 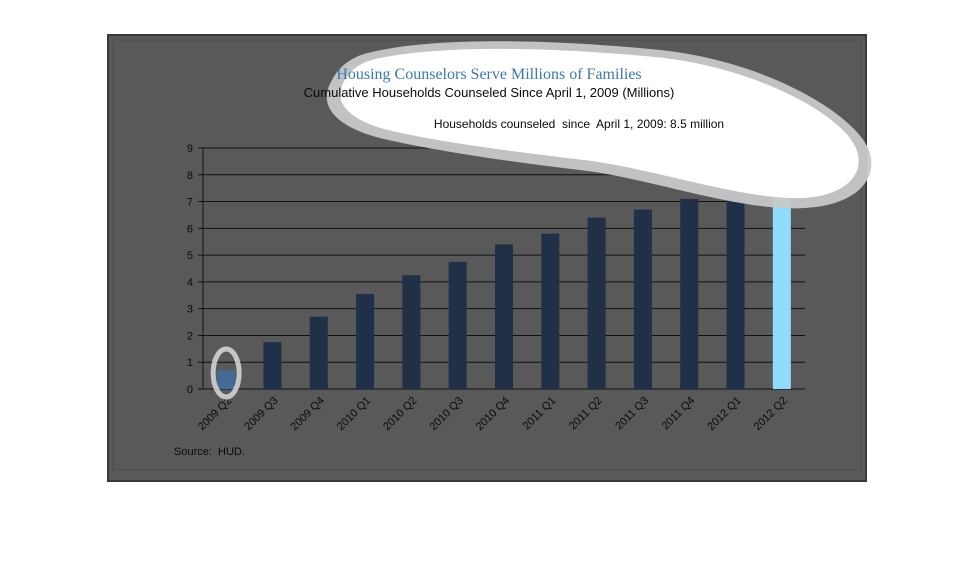 I want to click on y-tick-label: 2, so click(x=190, y=336).